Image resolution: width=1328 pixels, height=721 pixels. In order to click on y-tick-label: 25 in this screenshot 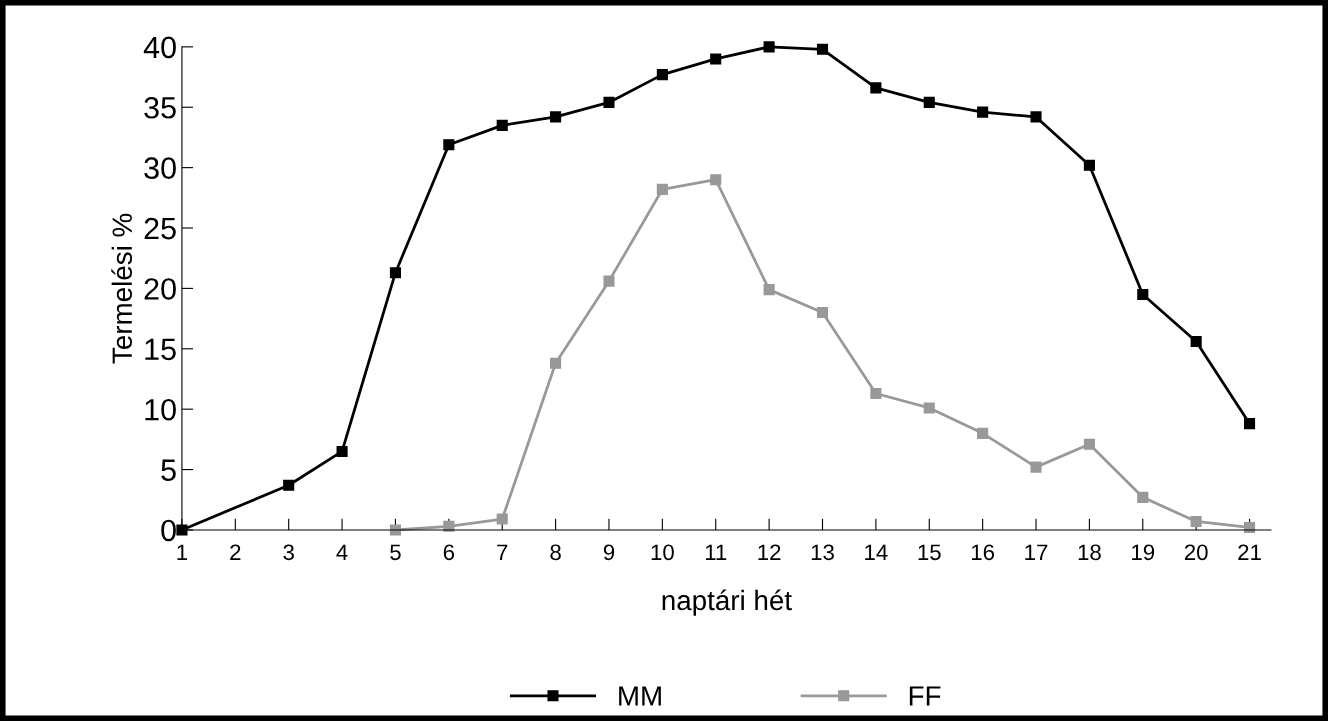, I will do `click(160, 228)`.